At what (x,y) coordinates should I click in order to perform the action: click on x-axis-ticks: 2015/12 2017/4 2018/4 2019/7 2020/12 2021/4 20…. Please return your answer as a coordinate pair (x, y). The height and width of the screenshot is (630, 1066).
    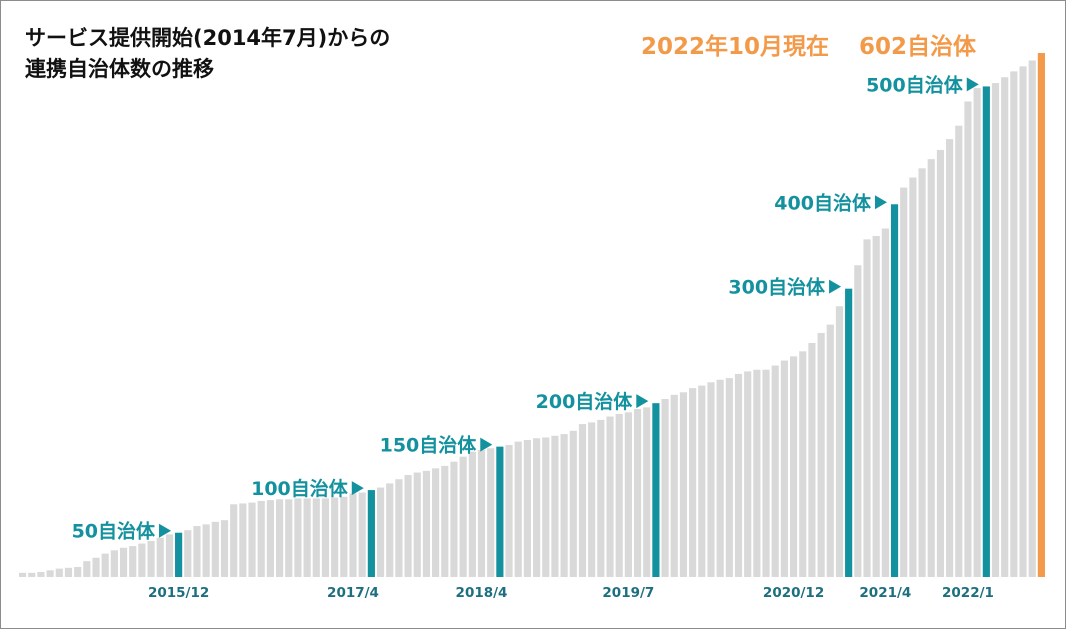
    Looking at the image, I should click on (571, 593).